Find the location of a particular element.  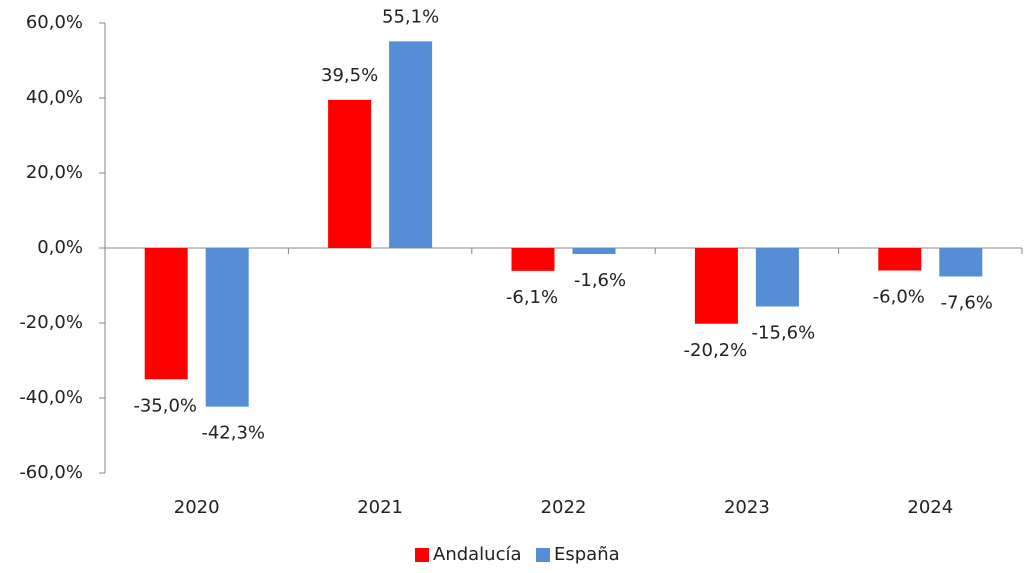

y-tick-label: 0,0% is located at coordinates (60, 247).